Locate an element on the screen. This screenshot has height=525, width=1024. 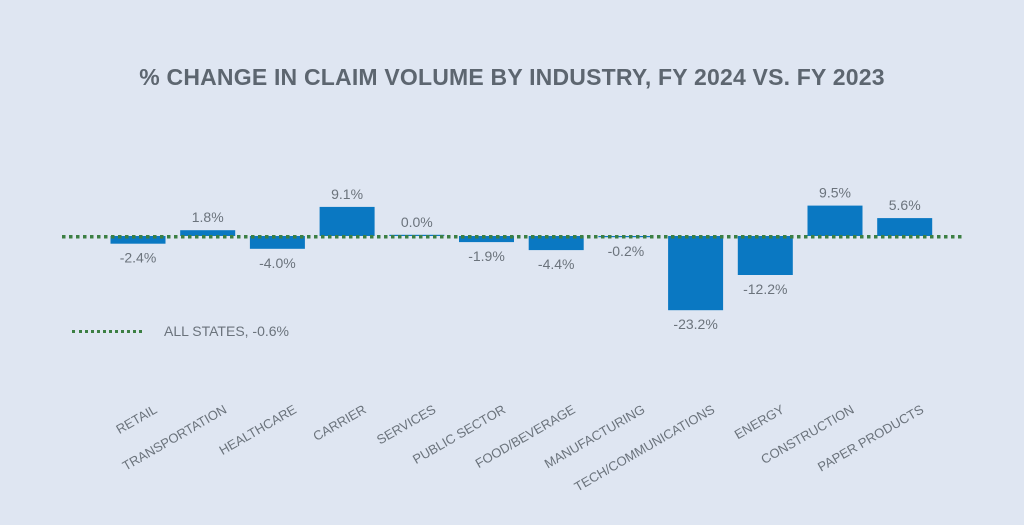
legend-label: ALL STATES, -0.6% is located at coordinates (227, 331).